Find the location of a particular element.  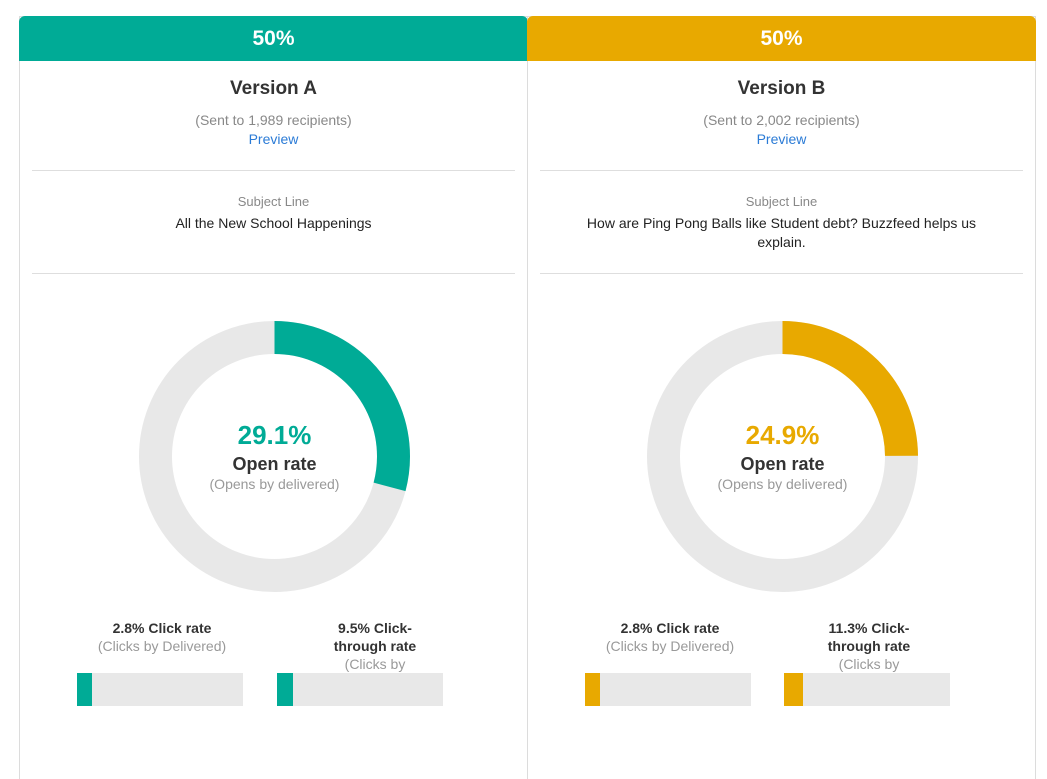

version-a-open-rate-sub: (Opens by delivered) is located at coordinates (274, 484).